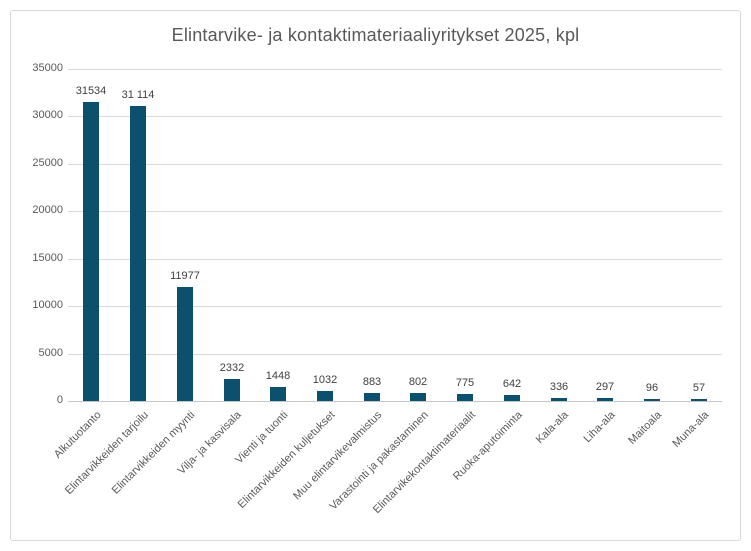 The height and width of the screenshot is (551, 751). I want to click on bar-ruoka-aputoiminta, so click(512, 398).